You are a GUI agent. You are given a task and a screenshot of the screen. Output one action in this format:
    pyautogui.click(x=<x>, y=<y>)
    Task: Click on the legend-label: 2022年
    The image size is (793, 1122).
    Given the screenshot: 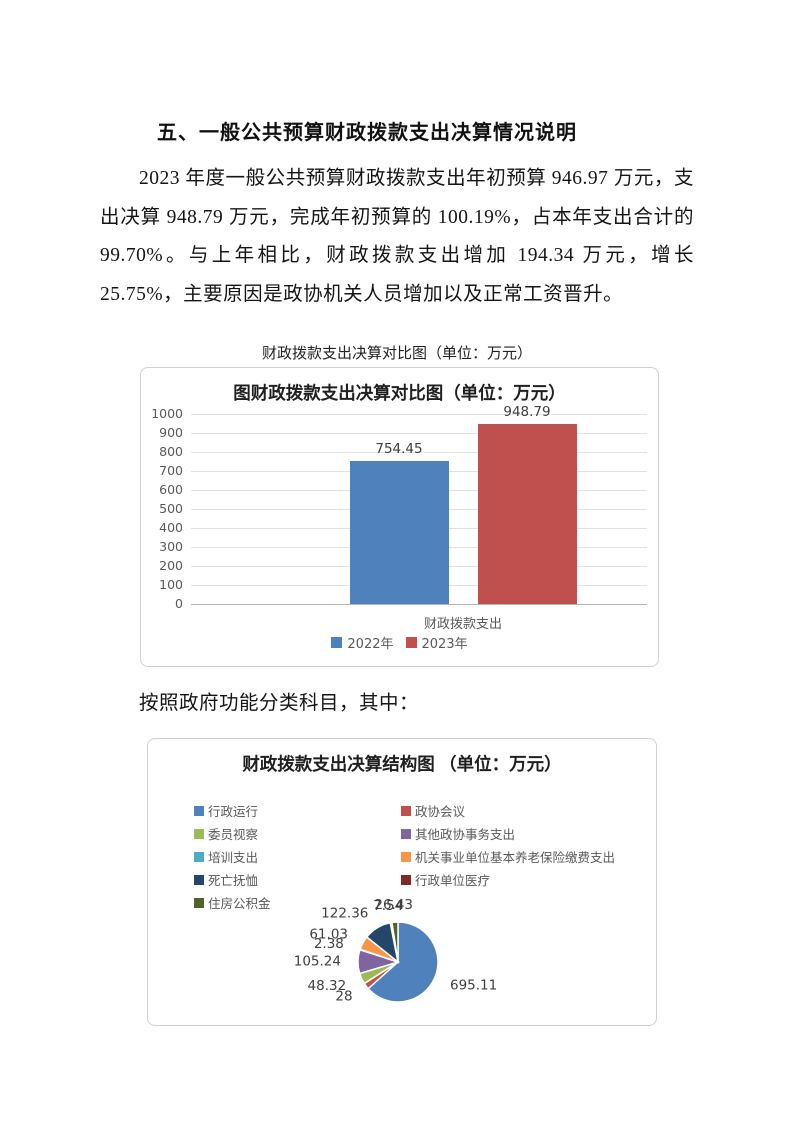 What is the action you would take?
    pyautogui.click(x=370, y=644)
    